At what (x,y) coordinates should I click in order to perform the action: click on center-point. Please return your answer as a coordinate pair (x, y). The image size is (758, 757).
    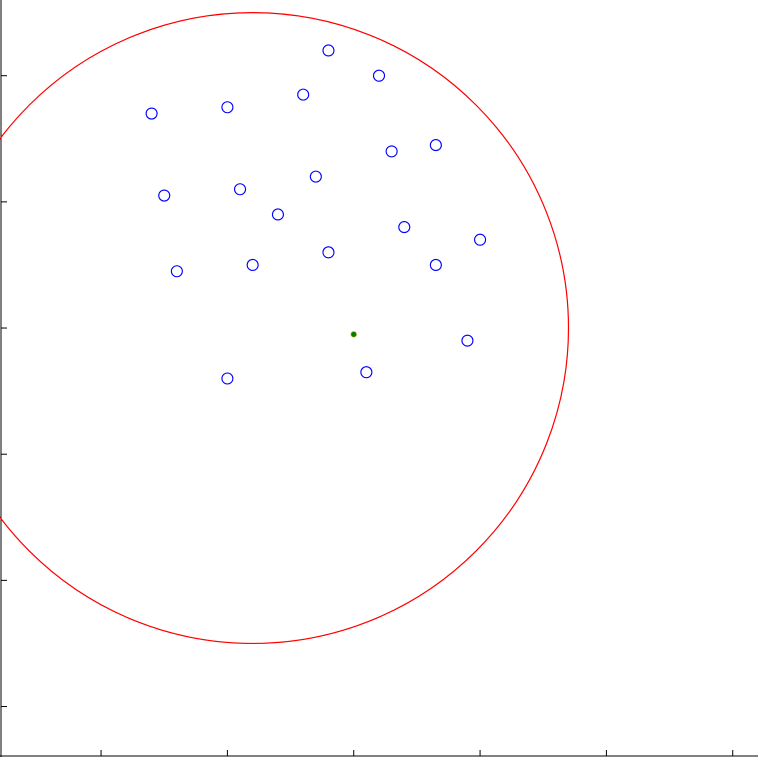
    Looking at the image, I should click on (353, 334).